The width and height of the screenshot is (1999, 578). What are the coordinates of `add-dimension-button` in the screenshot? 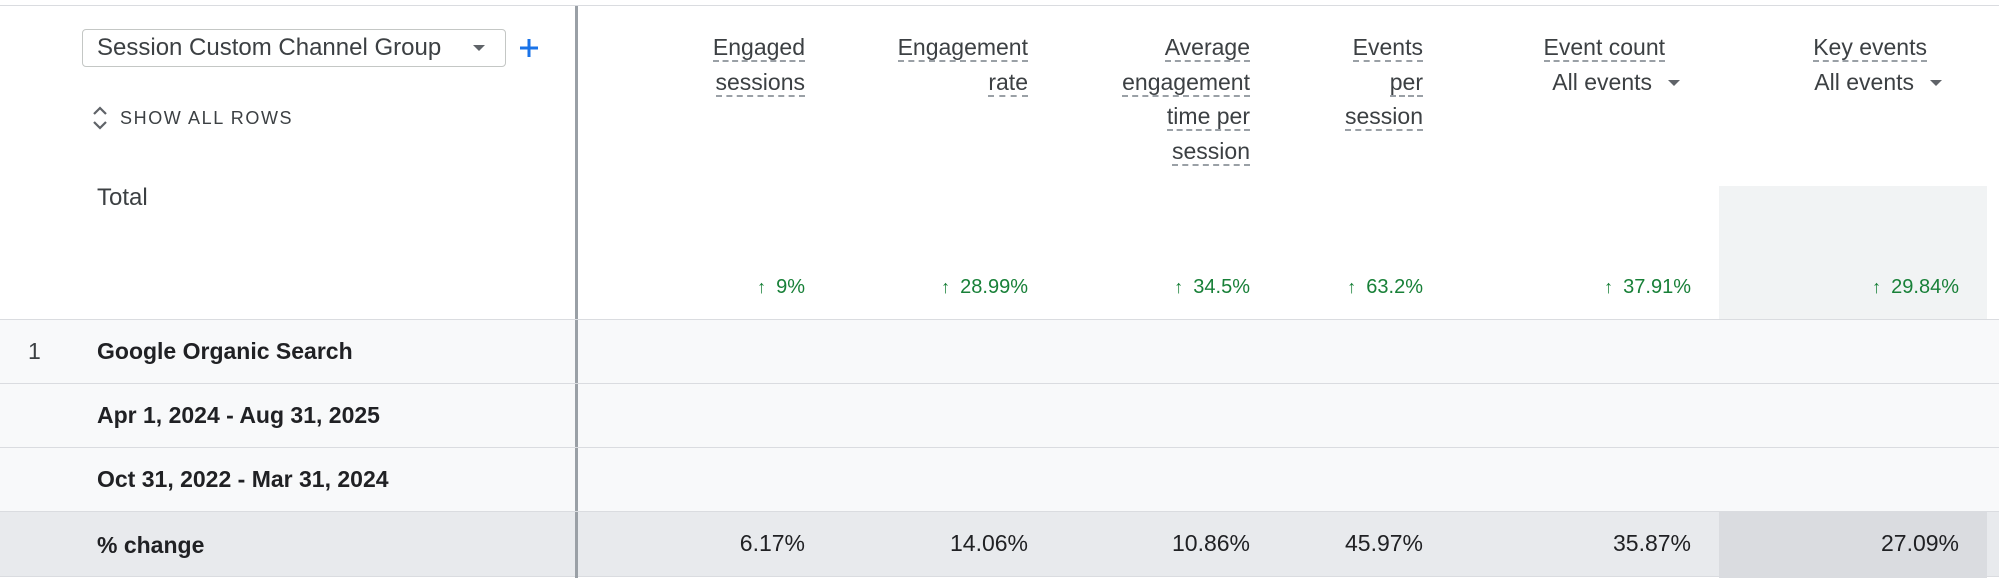 It's located at (529, 48).